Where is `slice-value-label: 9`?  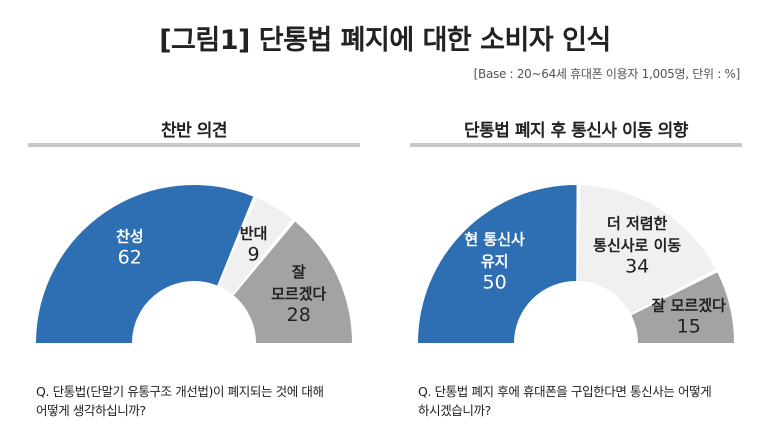
slice-value-label: 9 is located at coordinates (254, 254).